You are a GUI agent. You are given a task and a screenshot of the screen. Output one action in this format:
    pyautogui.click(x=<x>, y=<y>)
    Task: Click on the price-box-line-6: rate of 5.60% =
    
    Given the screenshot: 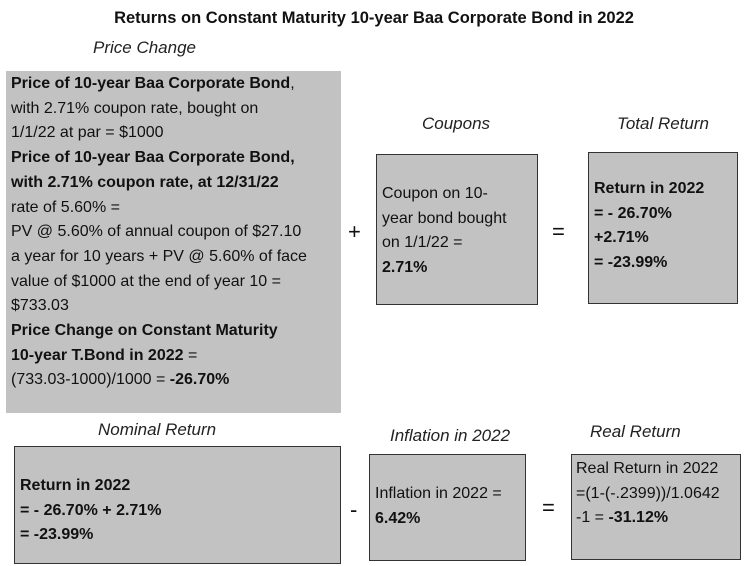 What is the action you would take?
    pyautogui.click(x=65, y=207)
    